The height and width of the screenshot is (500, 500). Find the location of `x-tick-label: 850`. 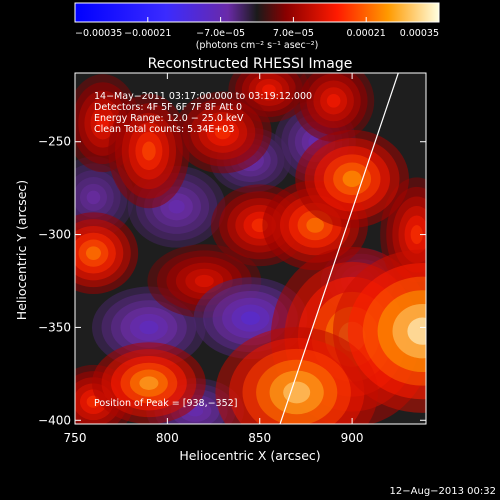

x-tick-label: 850 is located at coordinates (259, 438).